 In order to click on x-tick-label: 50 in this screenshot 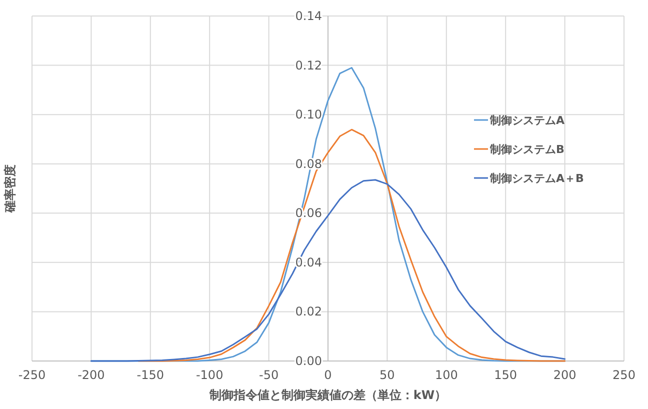, I will do `click(387, 375)`.